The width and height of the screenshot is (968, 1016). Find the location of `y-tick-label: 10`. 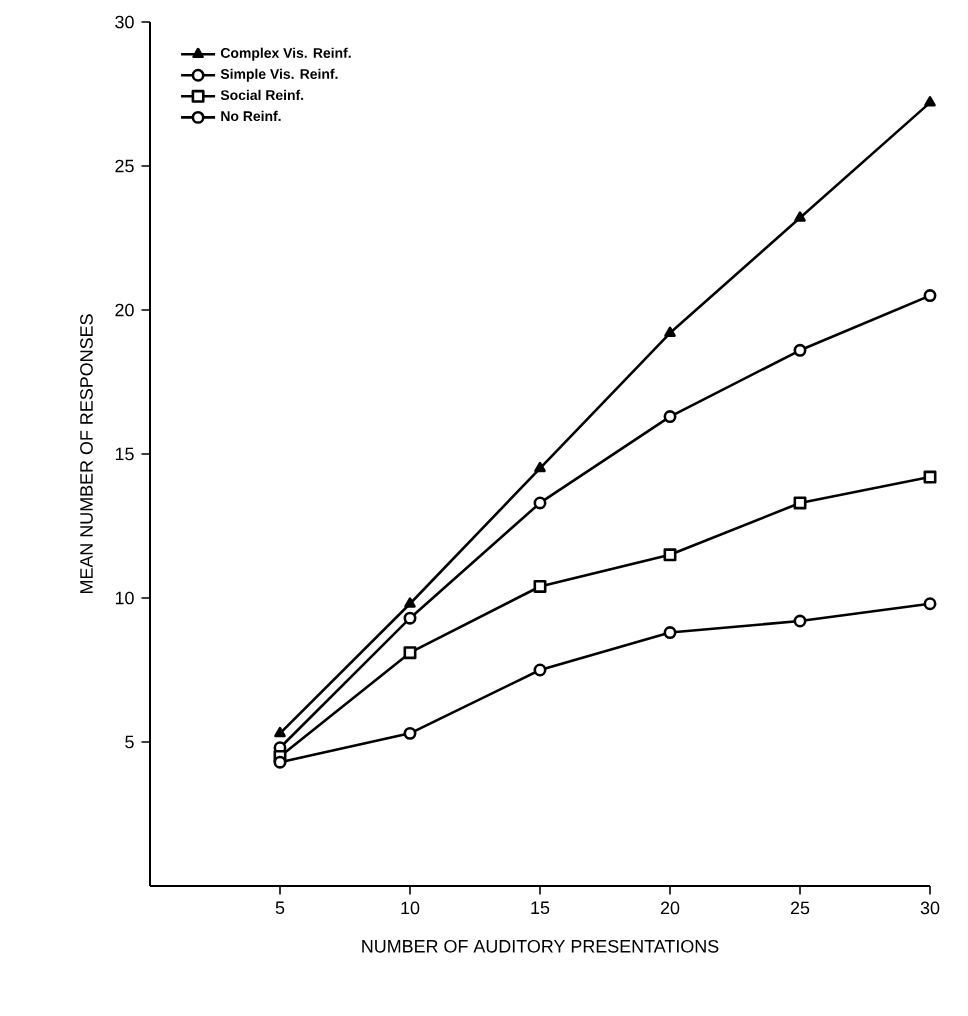

y-tick-label: 10 is located at coordinates (124, 598).